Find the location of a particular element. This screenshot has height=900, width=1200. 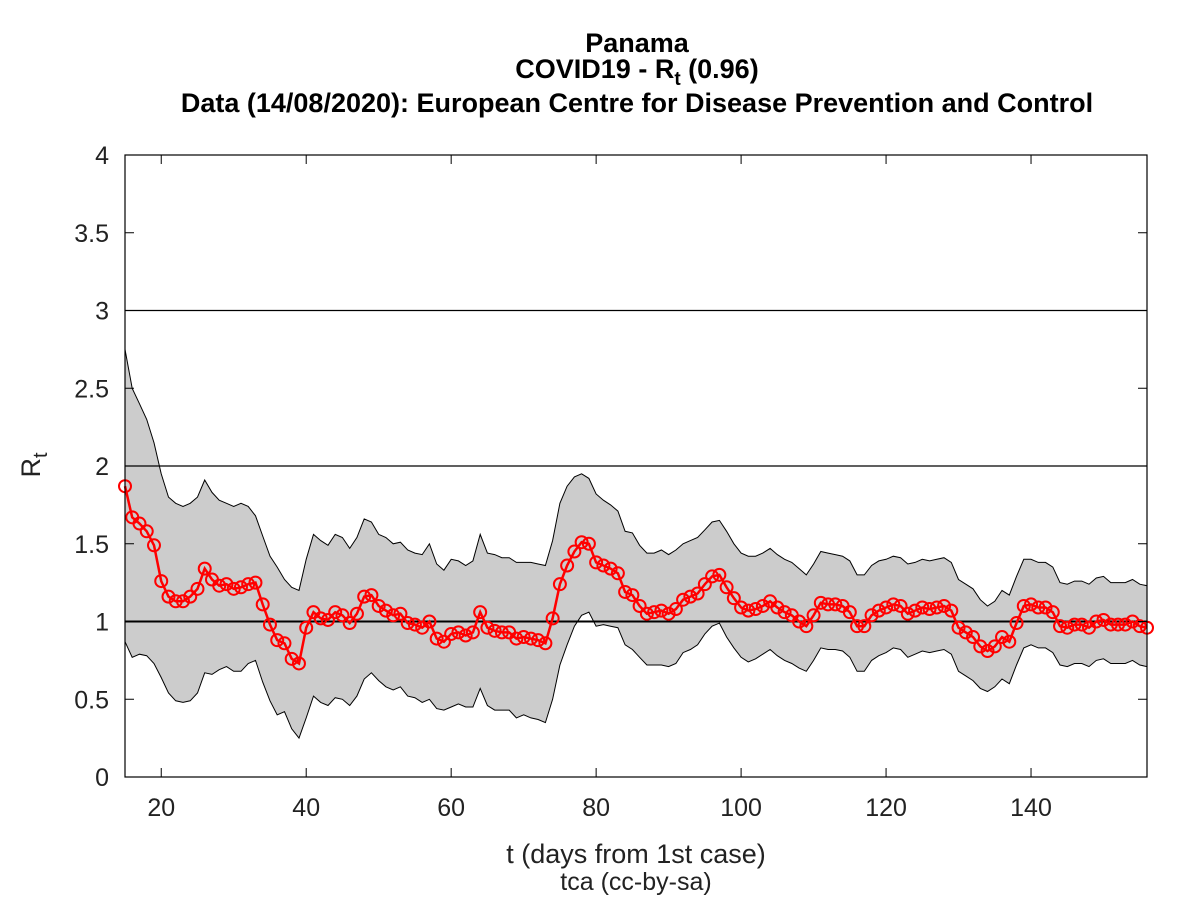

x-tick-label: 60 is located at coordinates (451, 808).